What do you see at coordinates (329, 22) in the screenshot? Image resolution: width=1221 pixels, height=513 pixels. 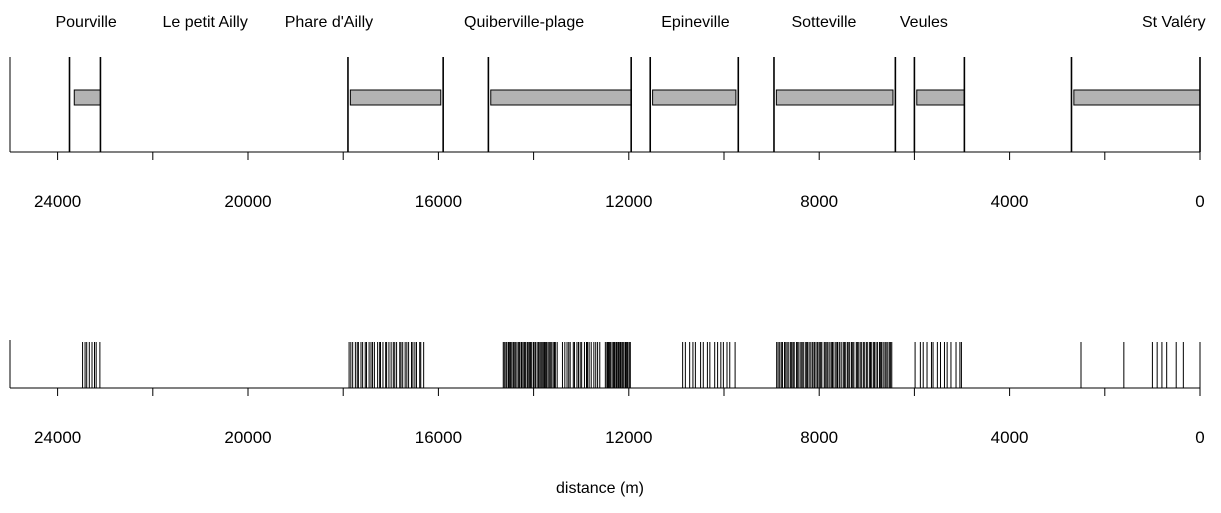 I see `place-label: Phare d'Ailly` at bounding box center [329, 22].